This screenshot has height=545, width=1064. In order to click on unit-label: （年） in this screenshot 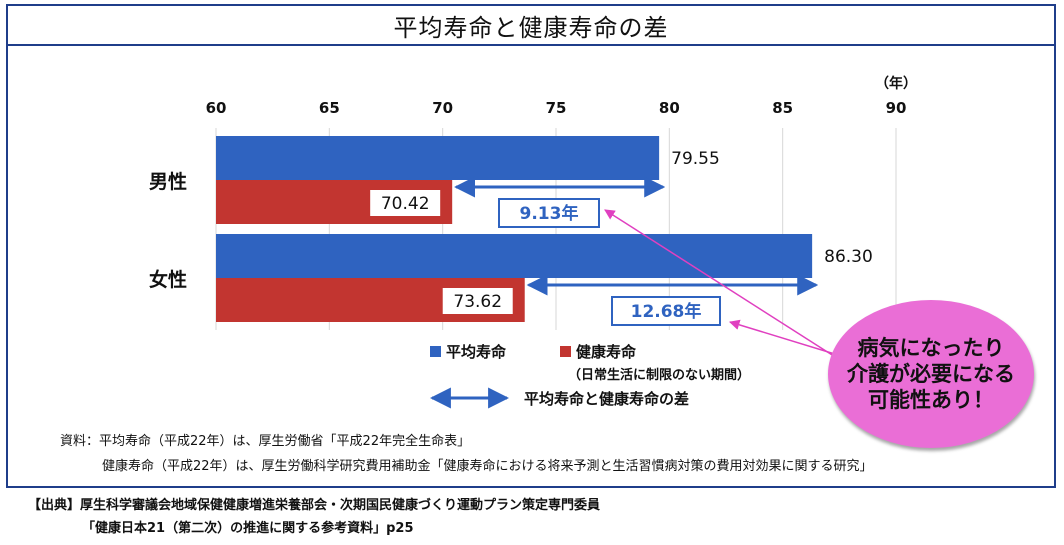, I will do `click(896, 83)`.